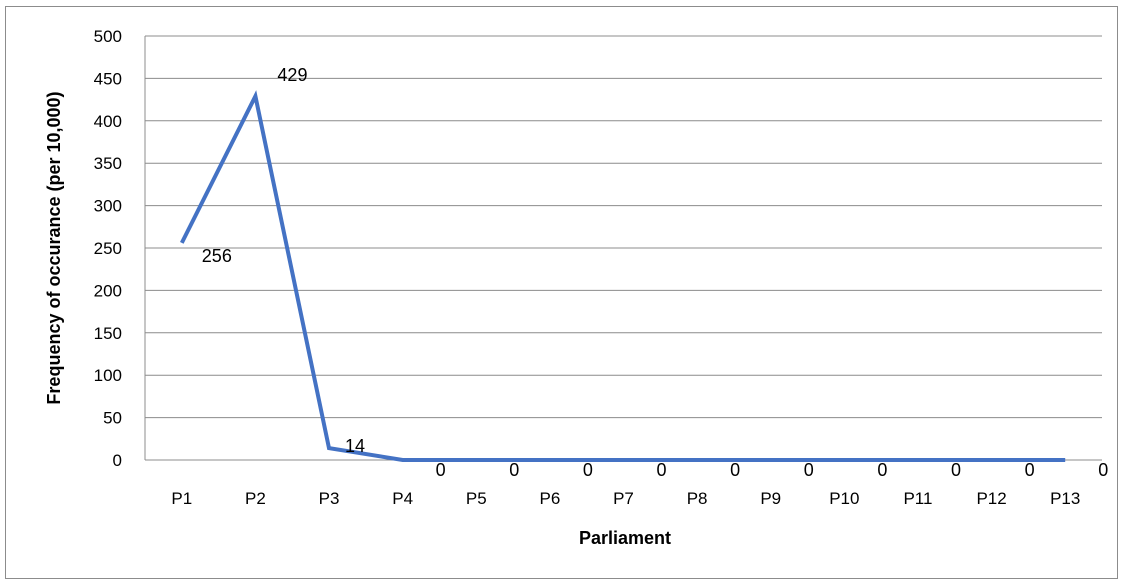 The height and width of the screenshot is (584, 1125). I want to click on y-tick-label-300: 300, so click(108, 206).